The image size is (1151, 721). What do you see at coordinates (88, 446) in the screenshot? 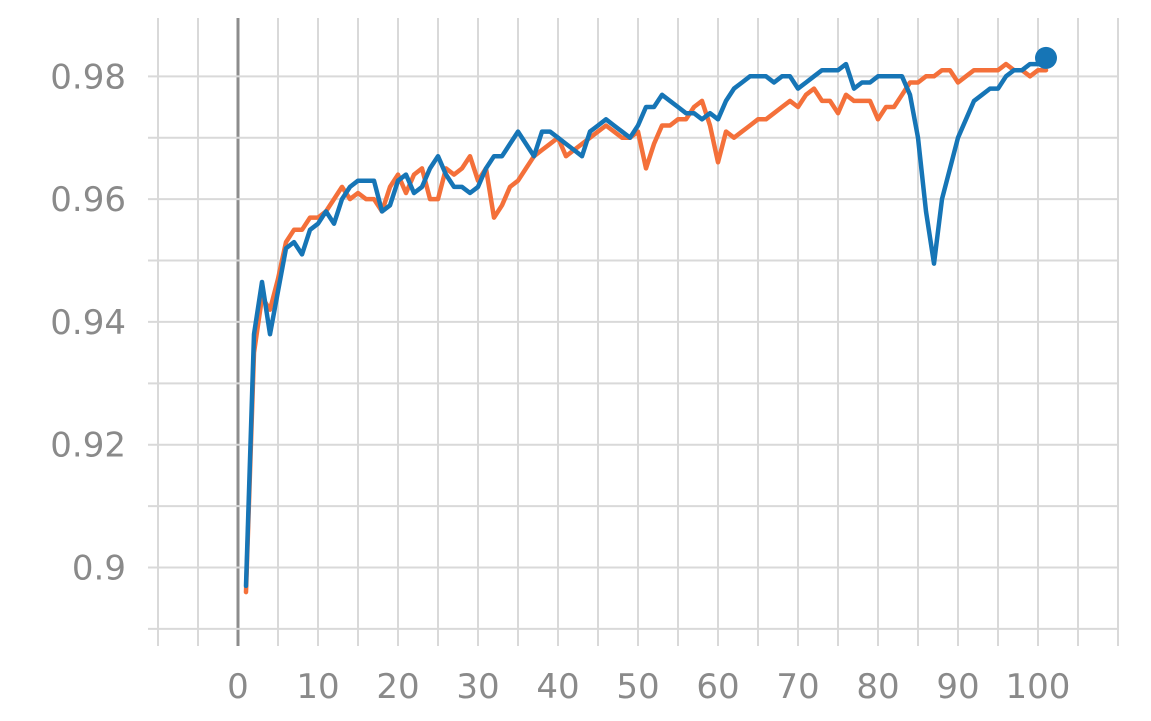
I see `y-tick-label: 0.92` at bounding box center [88, 446].